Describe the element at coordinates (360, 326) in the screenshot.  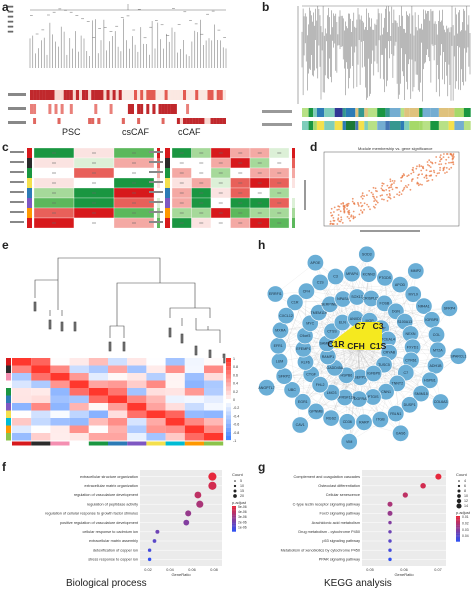
I see `h-hub-label: C7` at that location.